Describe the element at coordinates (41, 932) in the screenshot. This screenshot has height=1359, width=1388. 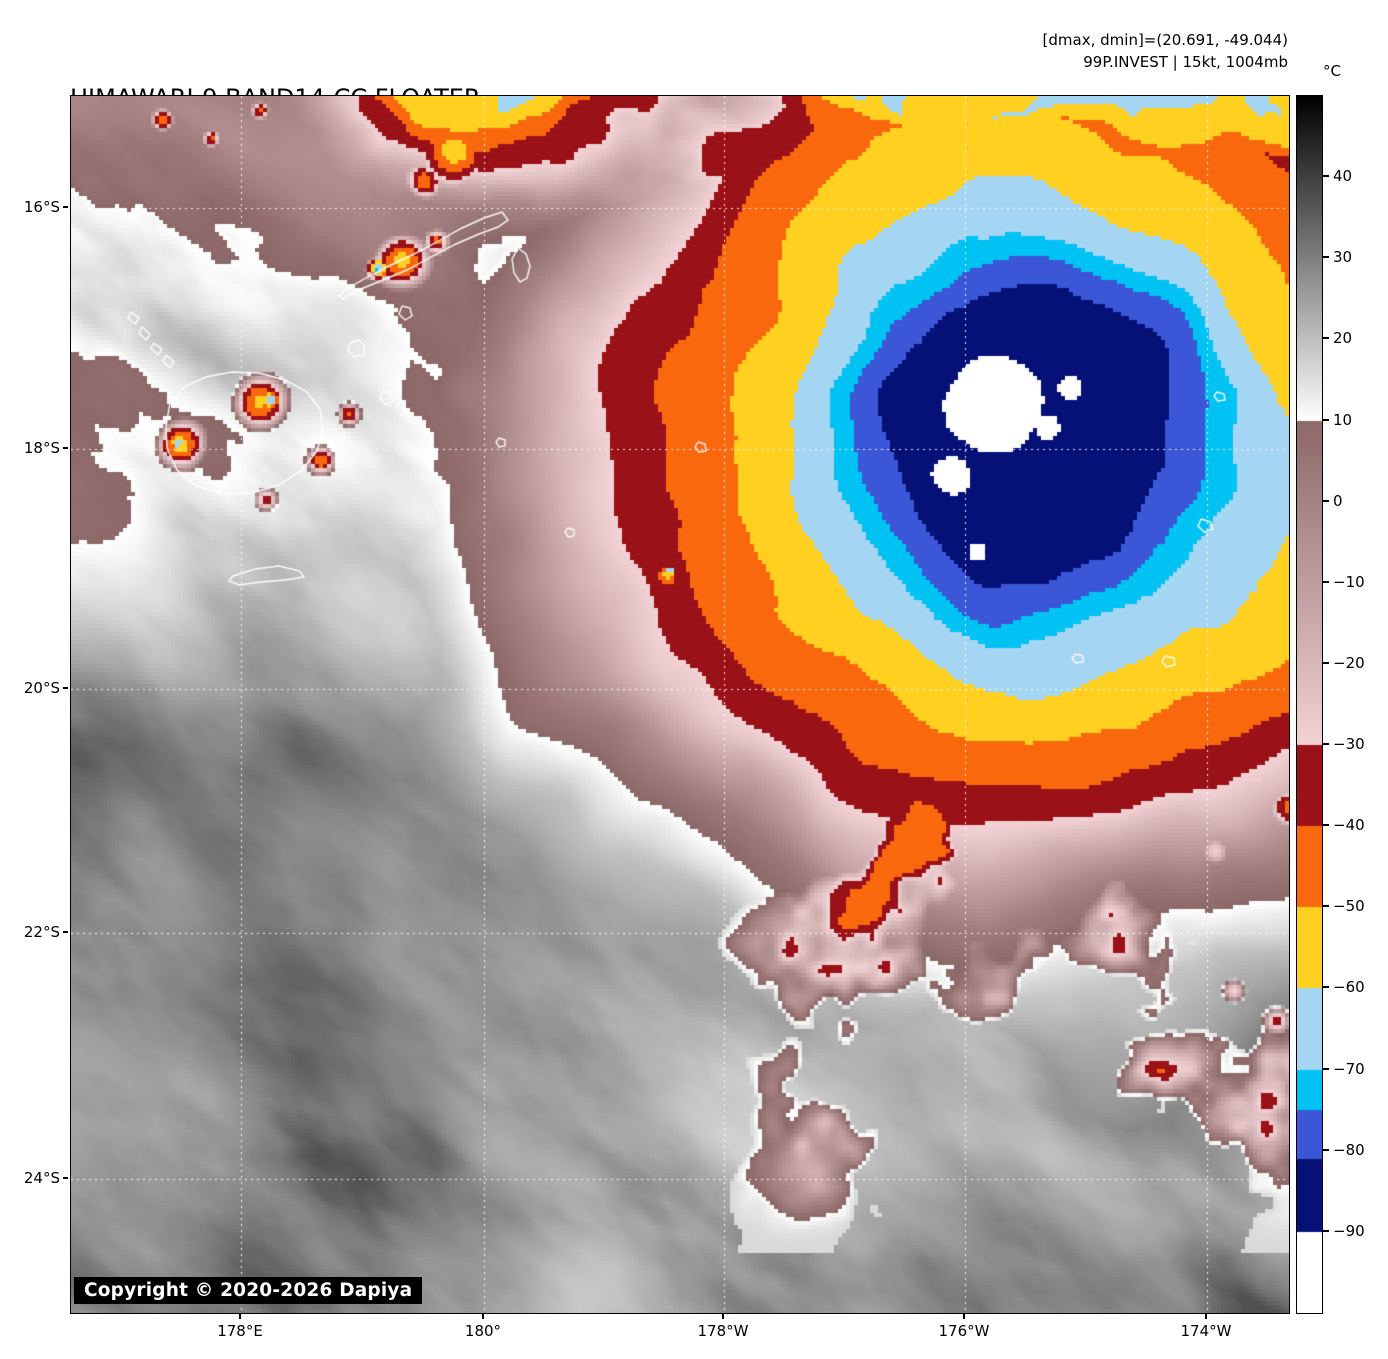
I see `lat-tick-label: 22°S` at that location.